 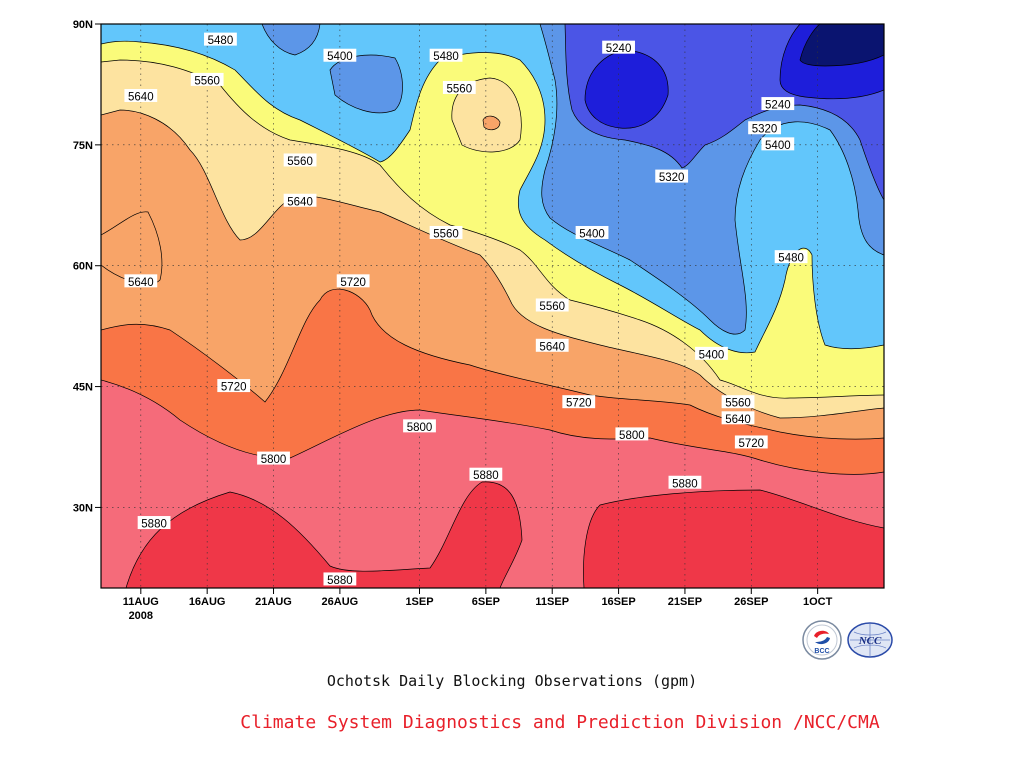 What do you see at coordinates (131, 248) in the screenshot?
I see `band-5640-pocket` at bounding box center [131, 248].